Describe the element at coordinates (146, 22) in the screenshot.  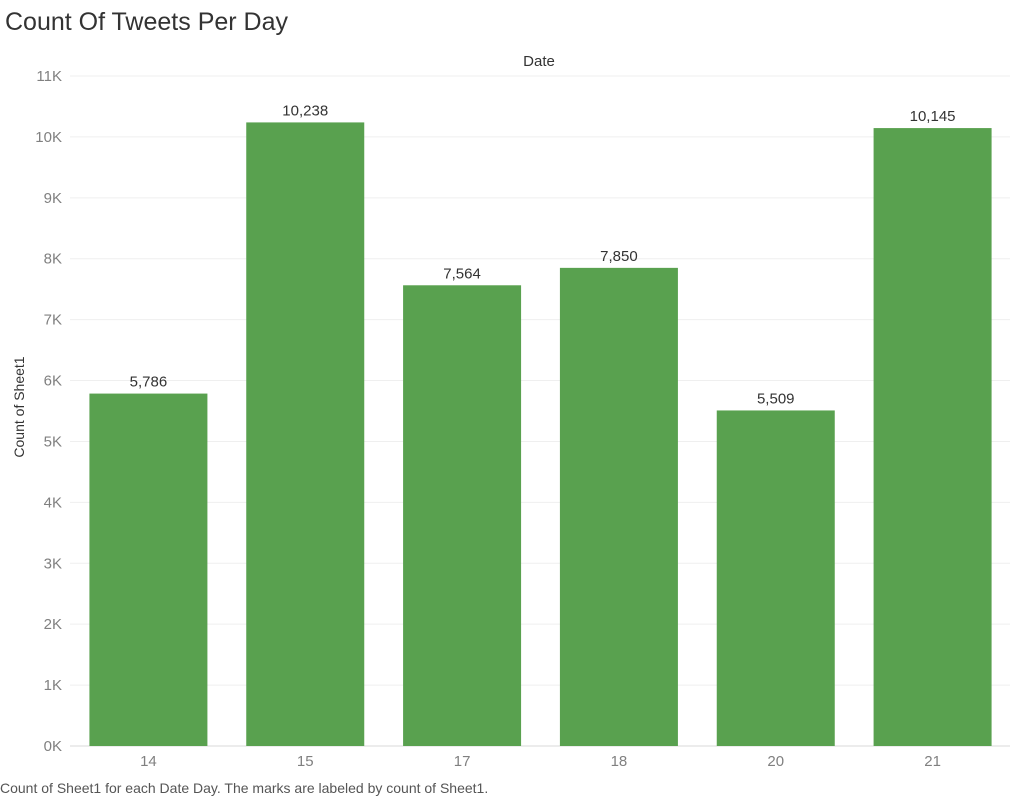
I see `chart-title: Count Of Tweets Per Day` at that location.